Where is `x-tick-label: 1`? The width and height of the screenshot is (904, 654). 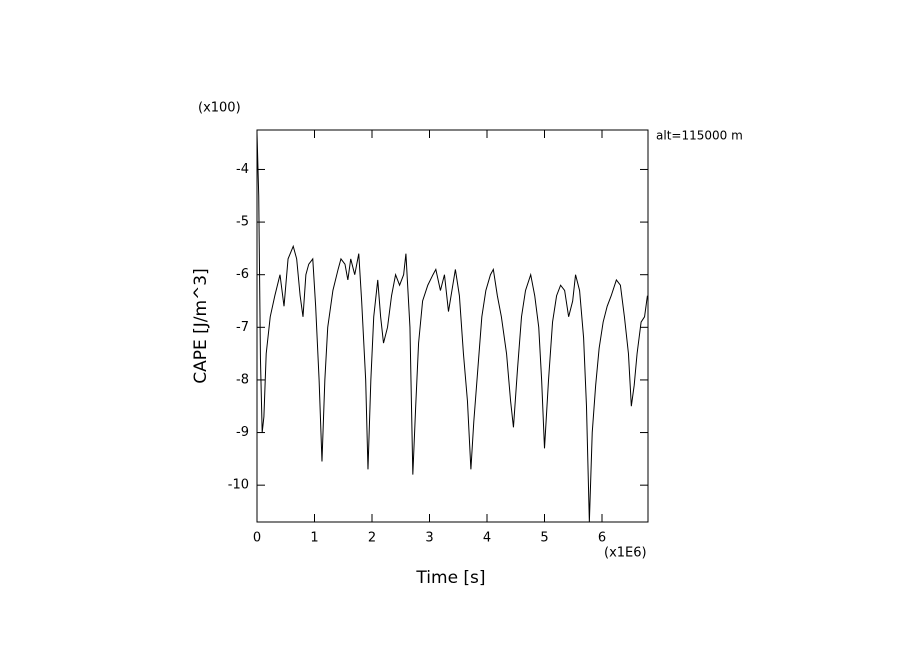 x-tick-label: 1 is located at coordinates (314, 538).